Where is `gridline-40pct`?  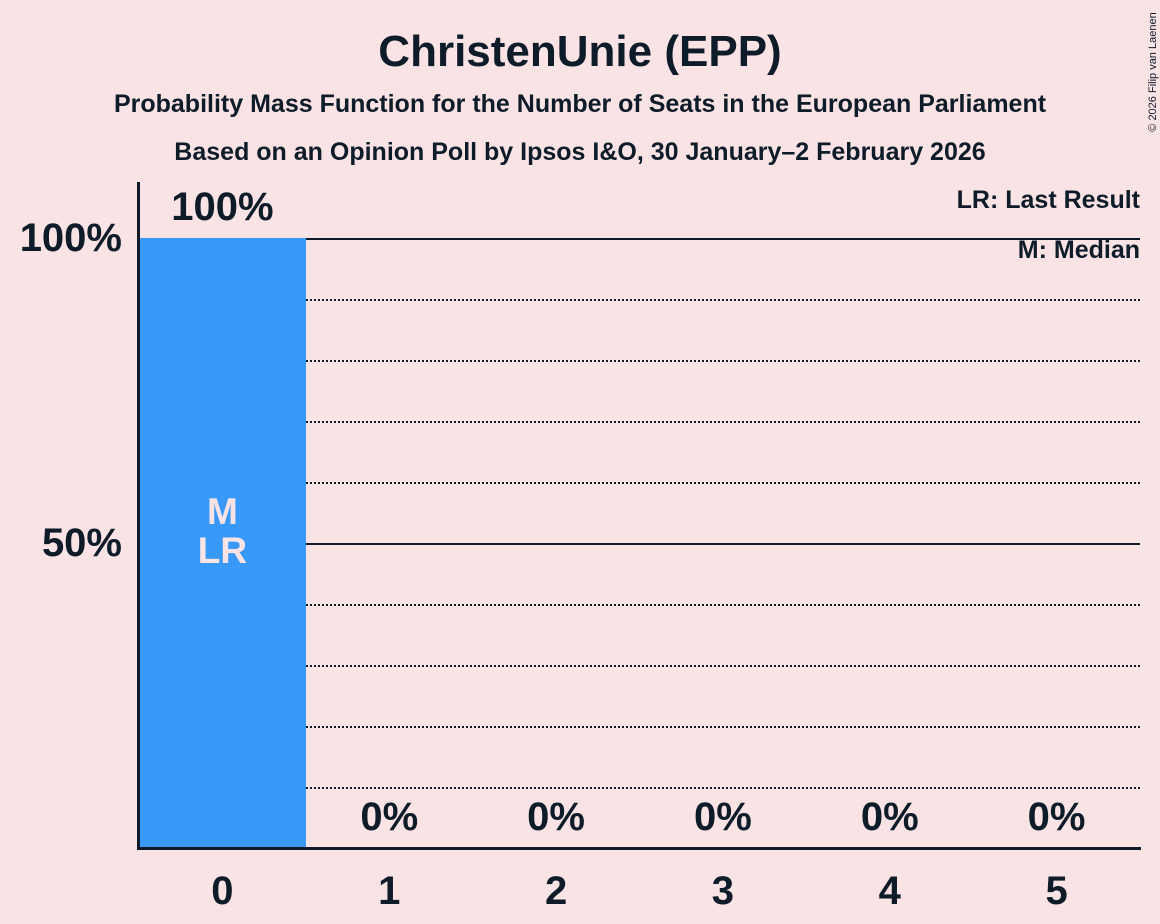
gridline-40pct is located at coordinates (639, 605).